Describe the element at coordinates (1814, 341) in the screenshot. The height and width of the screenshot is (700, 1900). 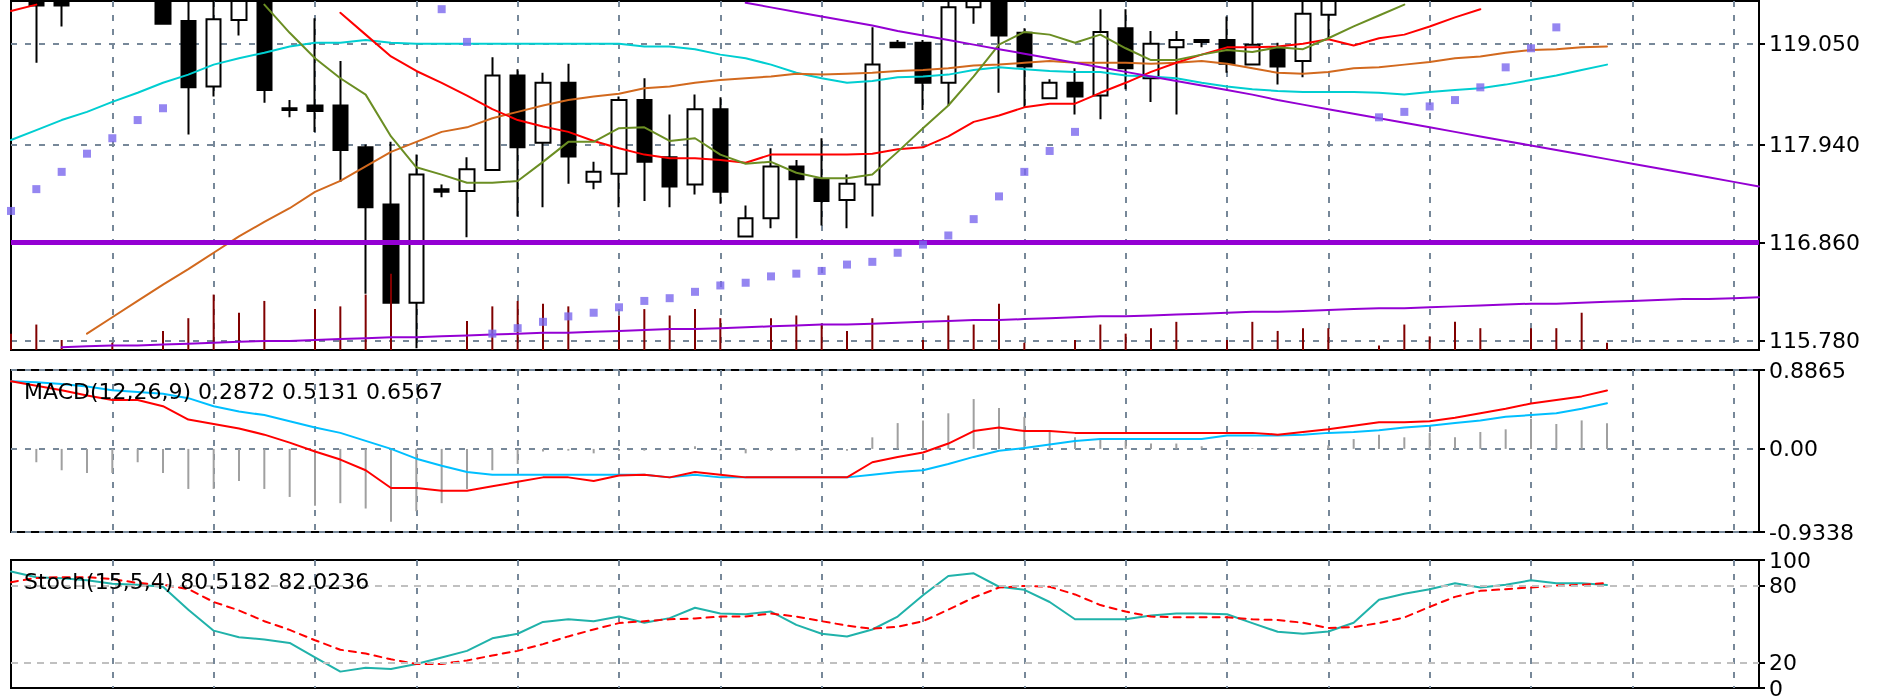
I see `y-tick-label: 115.780` at that location.